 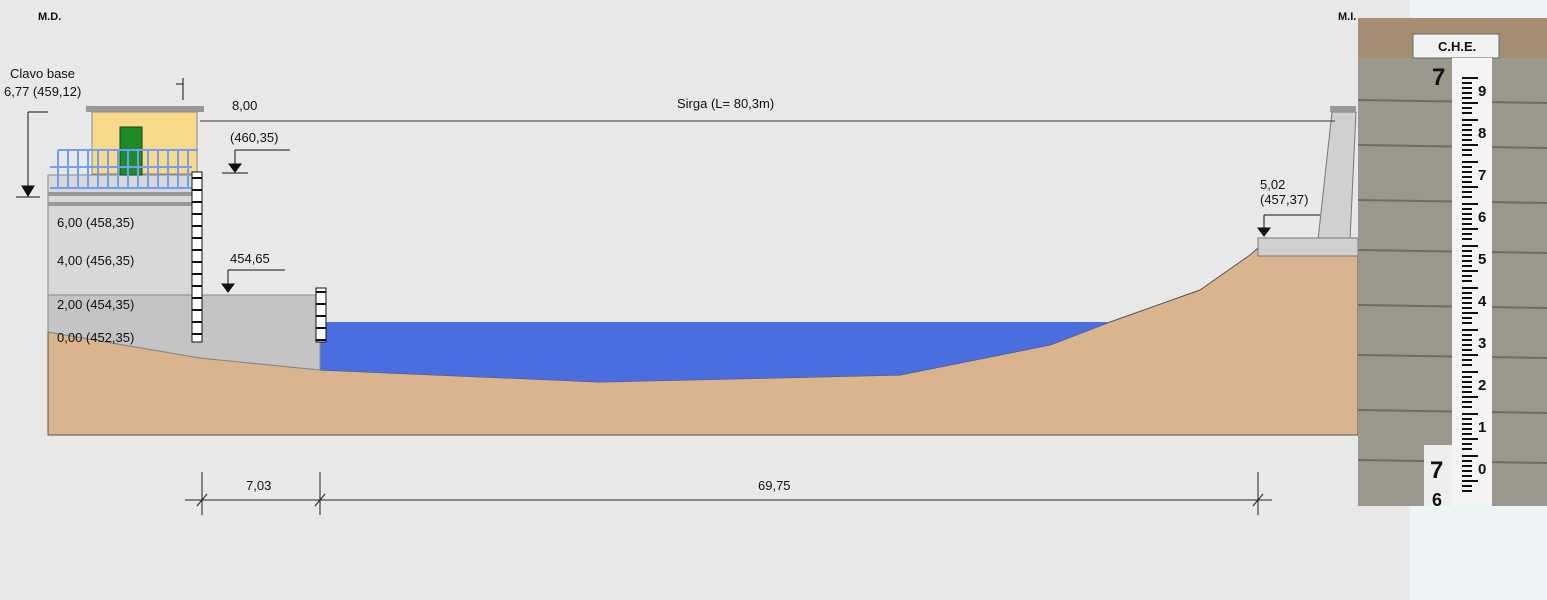 I want to click on water, so click(x=715, y=352).